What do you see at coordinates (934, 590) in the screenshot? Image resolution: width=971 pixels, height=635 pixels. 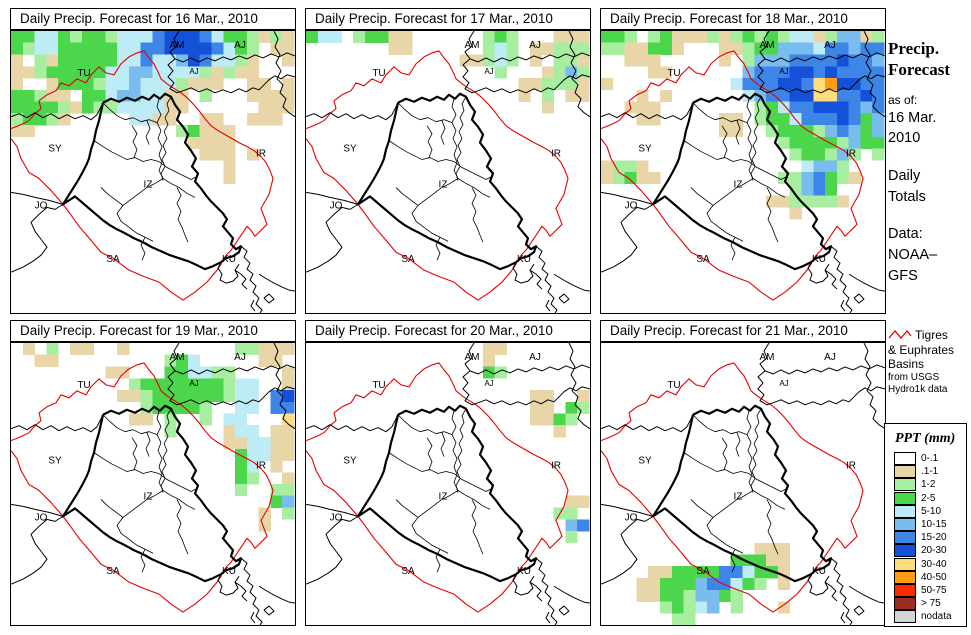 I see `legend-label: 50-75` at bounding box center [934, 590].